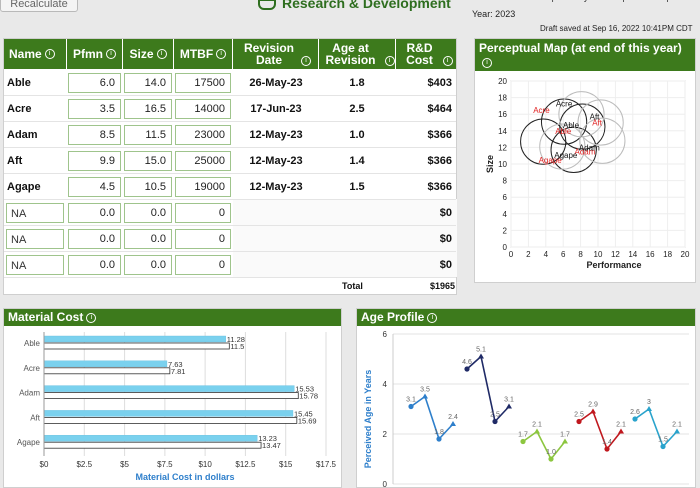 The height and width of the screenshot is (488, 700). I want to click on product-name-cell: Able, so click(19, 83).